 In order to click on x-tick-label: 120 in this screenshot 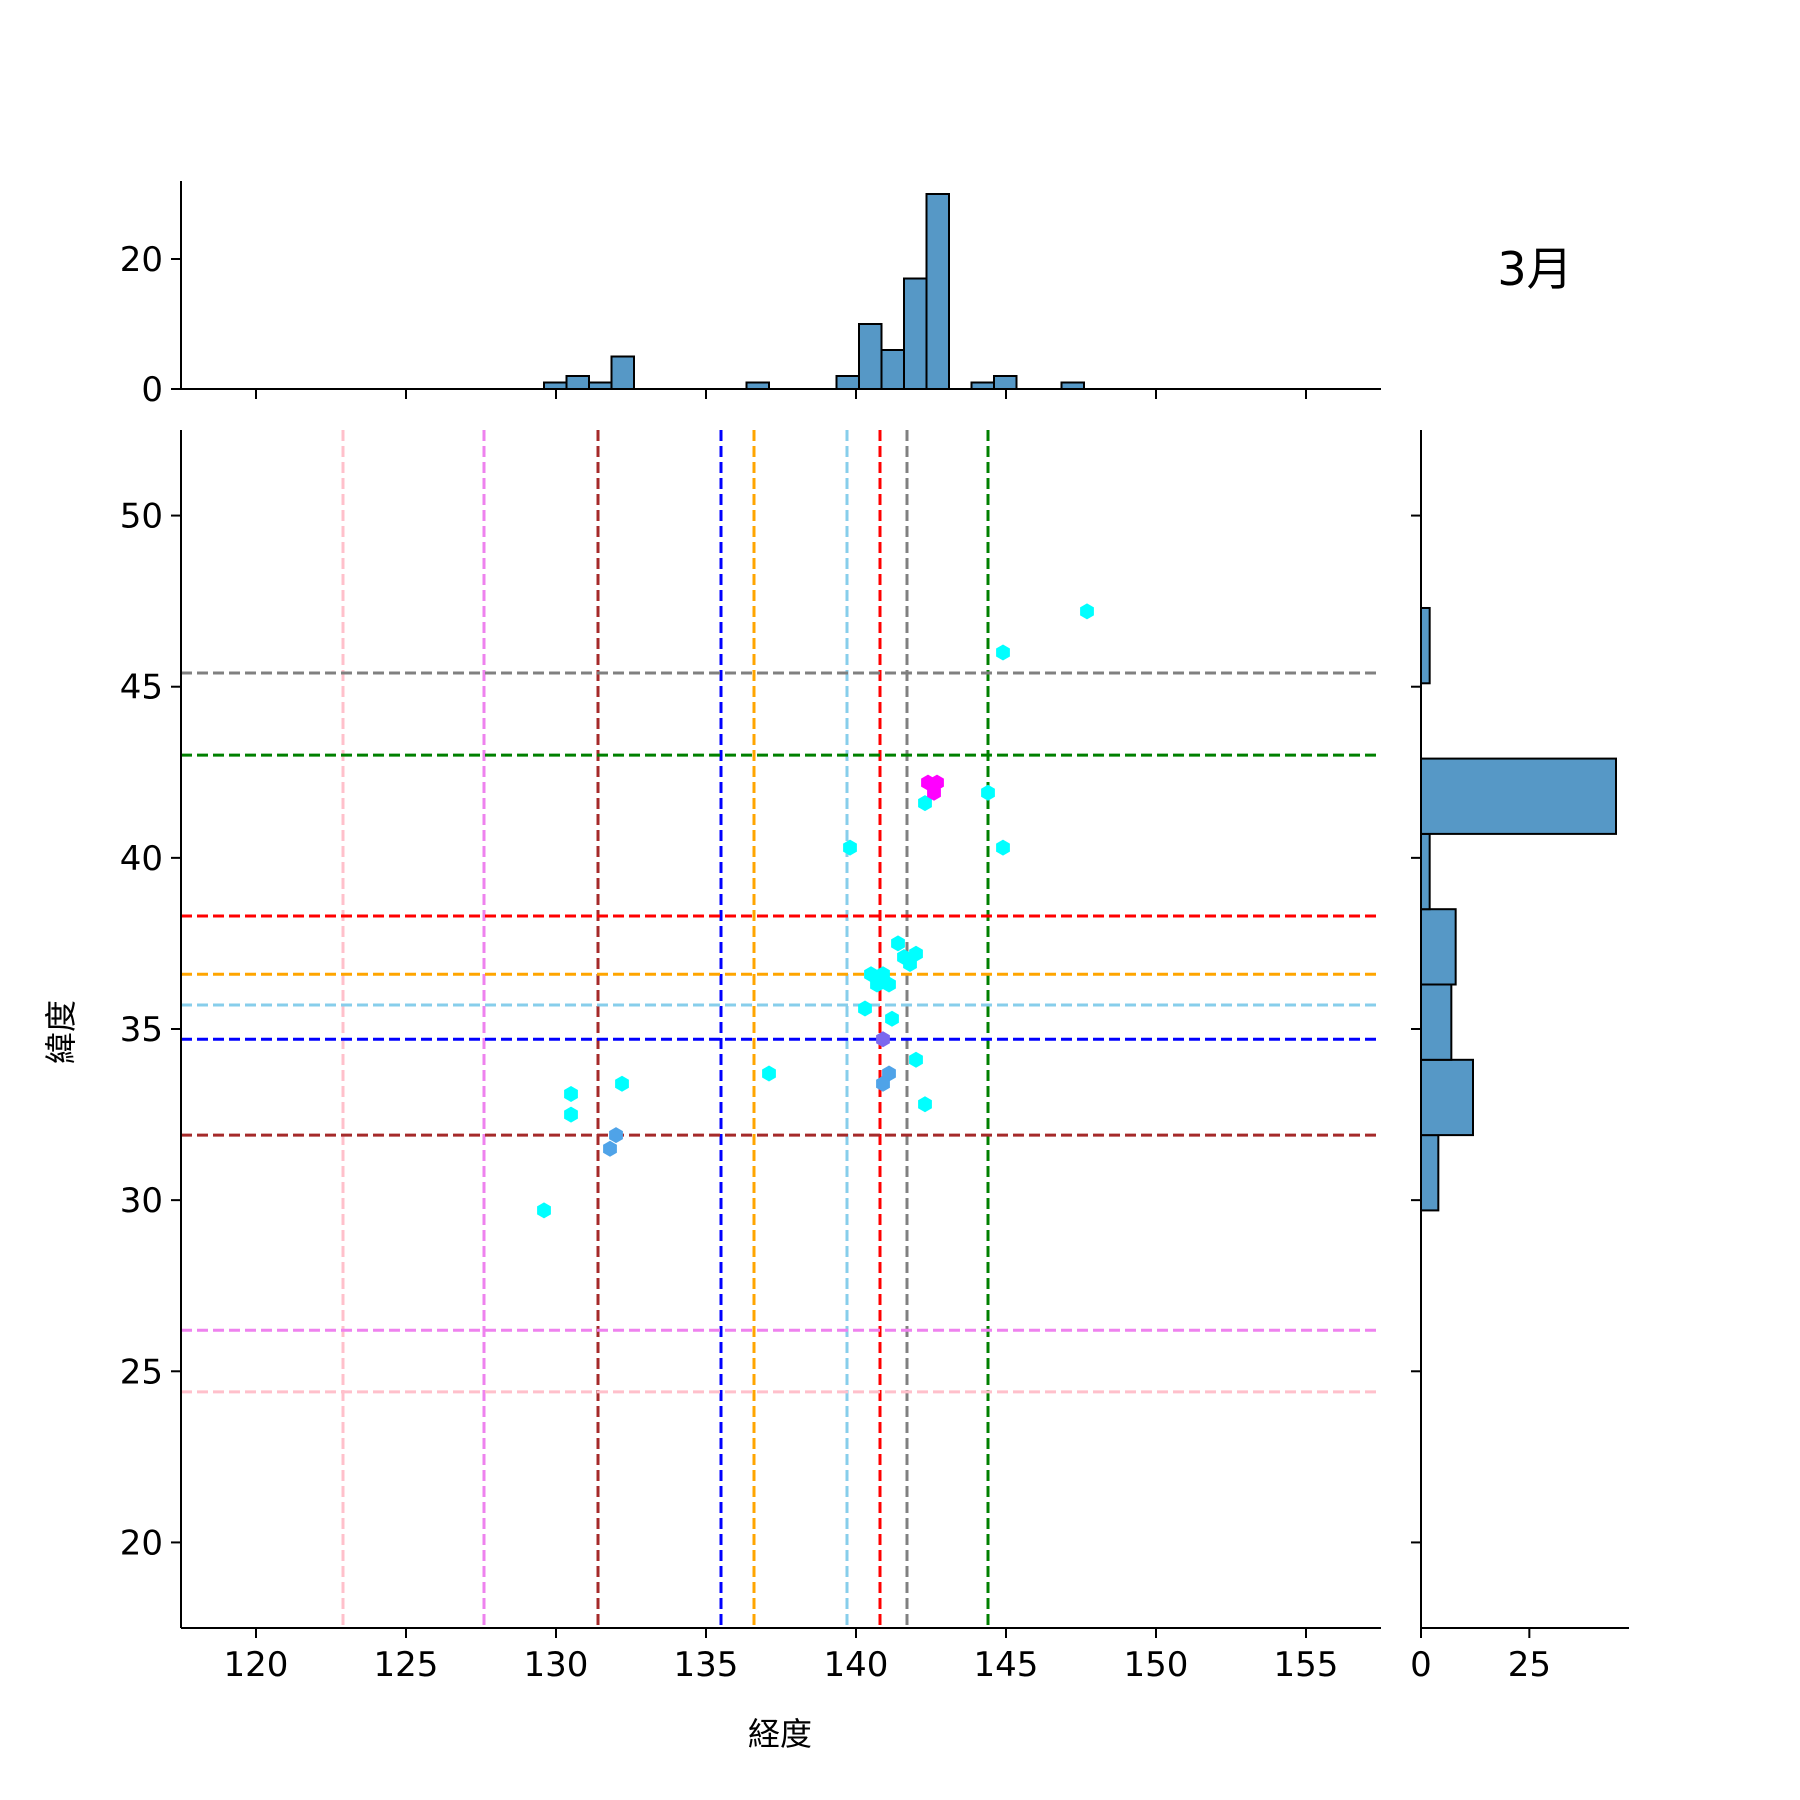, I will do `click(256, 1665)`.